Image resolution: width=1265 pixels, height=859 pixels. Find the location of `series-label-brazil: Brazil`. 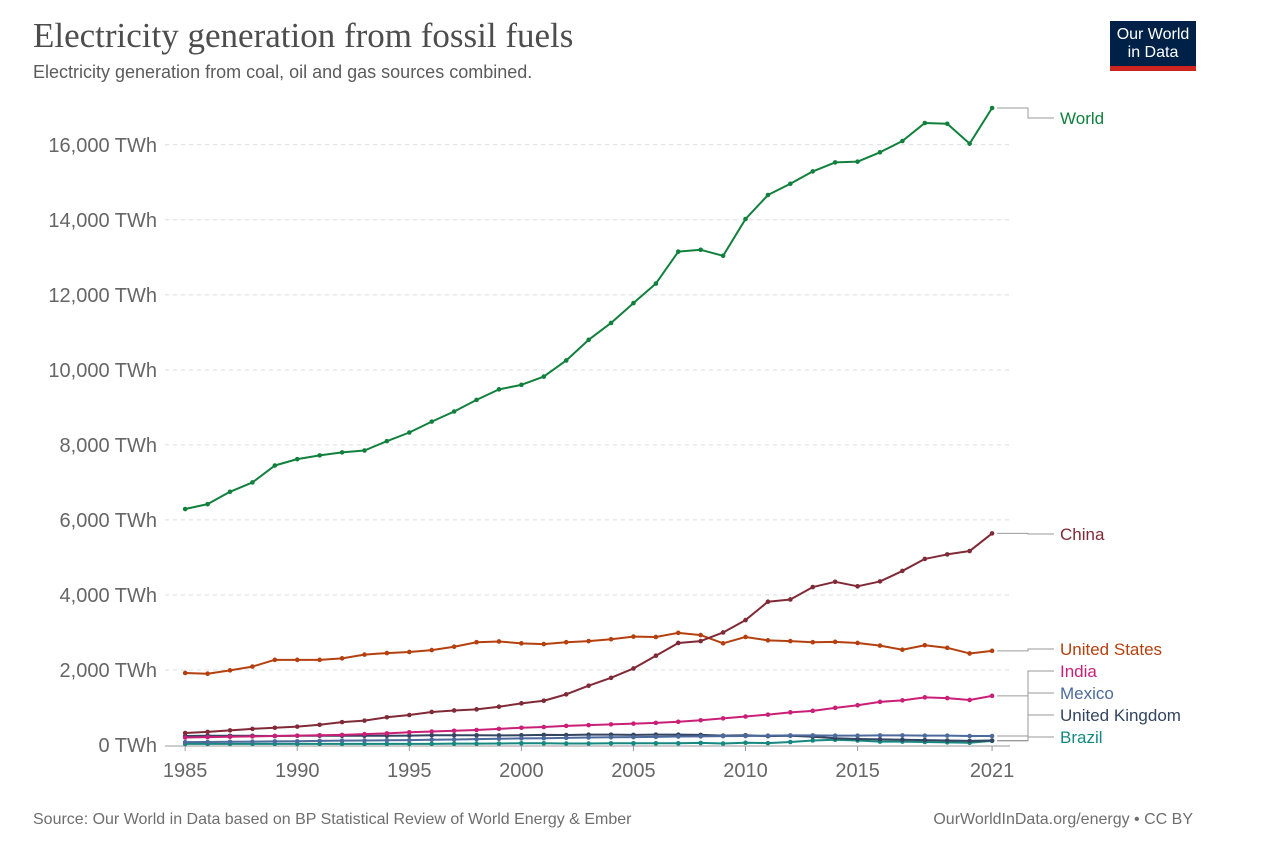

series-label-brazil: Brazil is located at coordinates (1081, 737).